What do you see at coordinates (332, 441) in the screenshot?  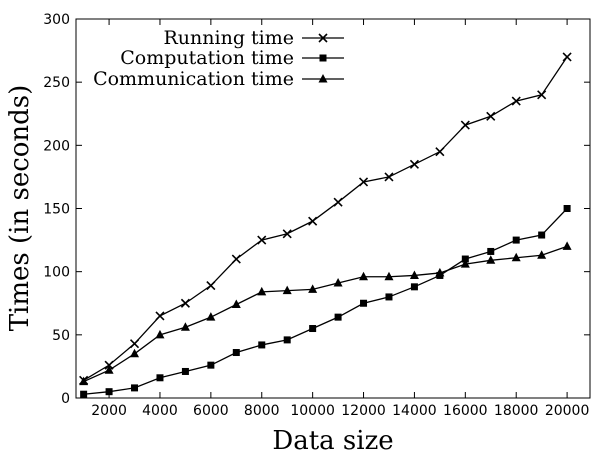 I see `x-axis-title: Data size` at bounding box center [332, 441].